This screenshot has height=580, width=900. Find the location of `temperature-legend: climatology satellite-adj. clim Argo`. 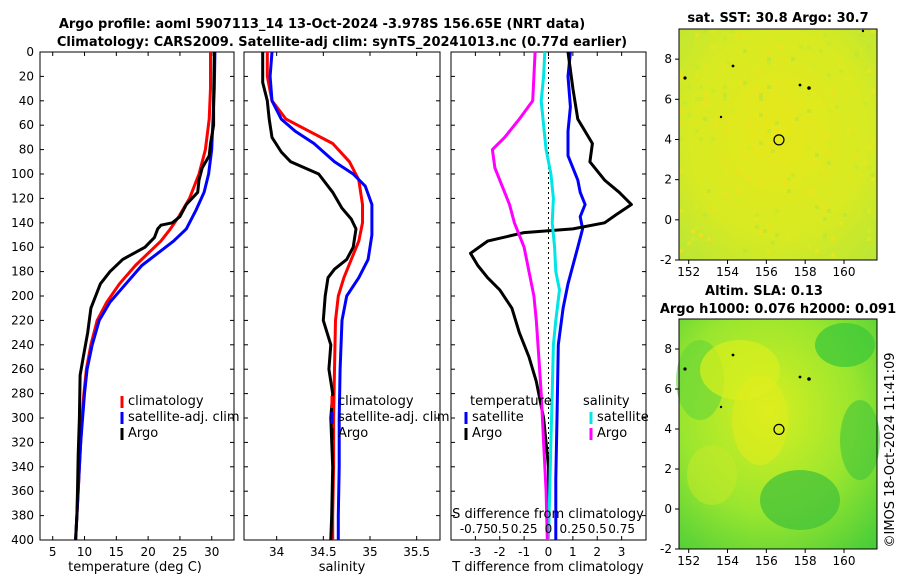

temperature-legend: climatology satellite-adj. clim Argo is located at coordinates (180, 417).